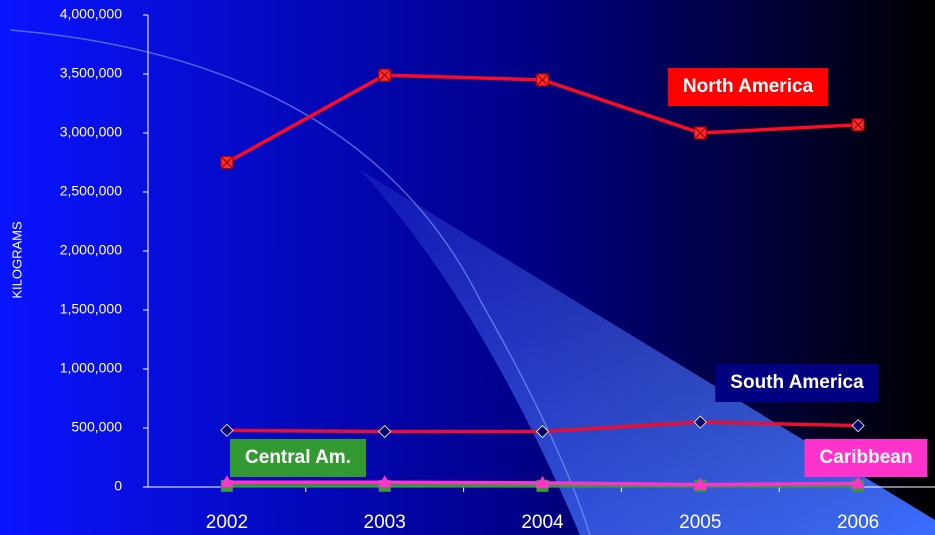 Image resolution: width=935 pixels, height=535 pixels. I want to click on x-tick-label: 2004, so click(542, 522).